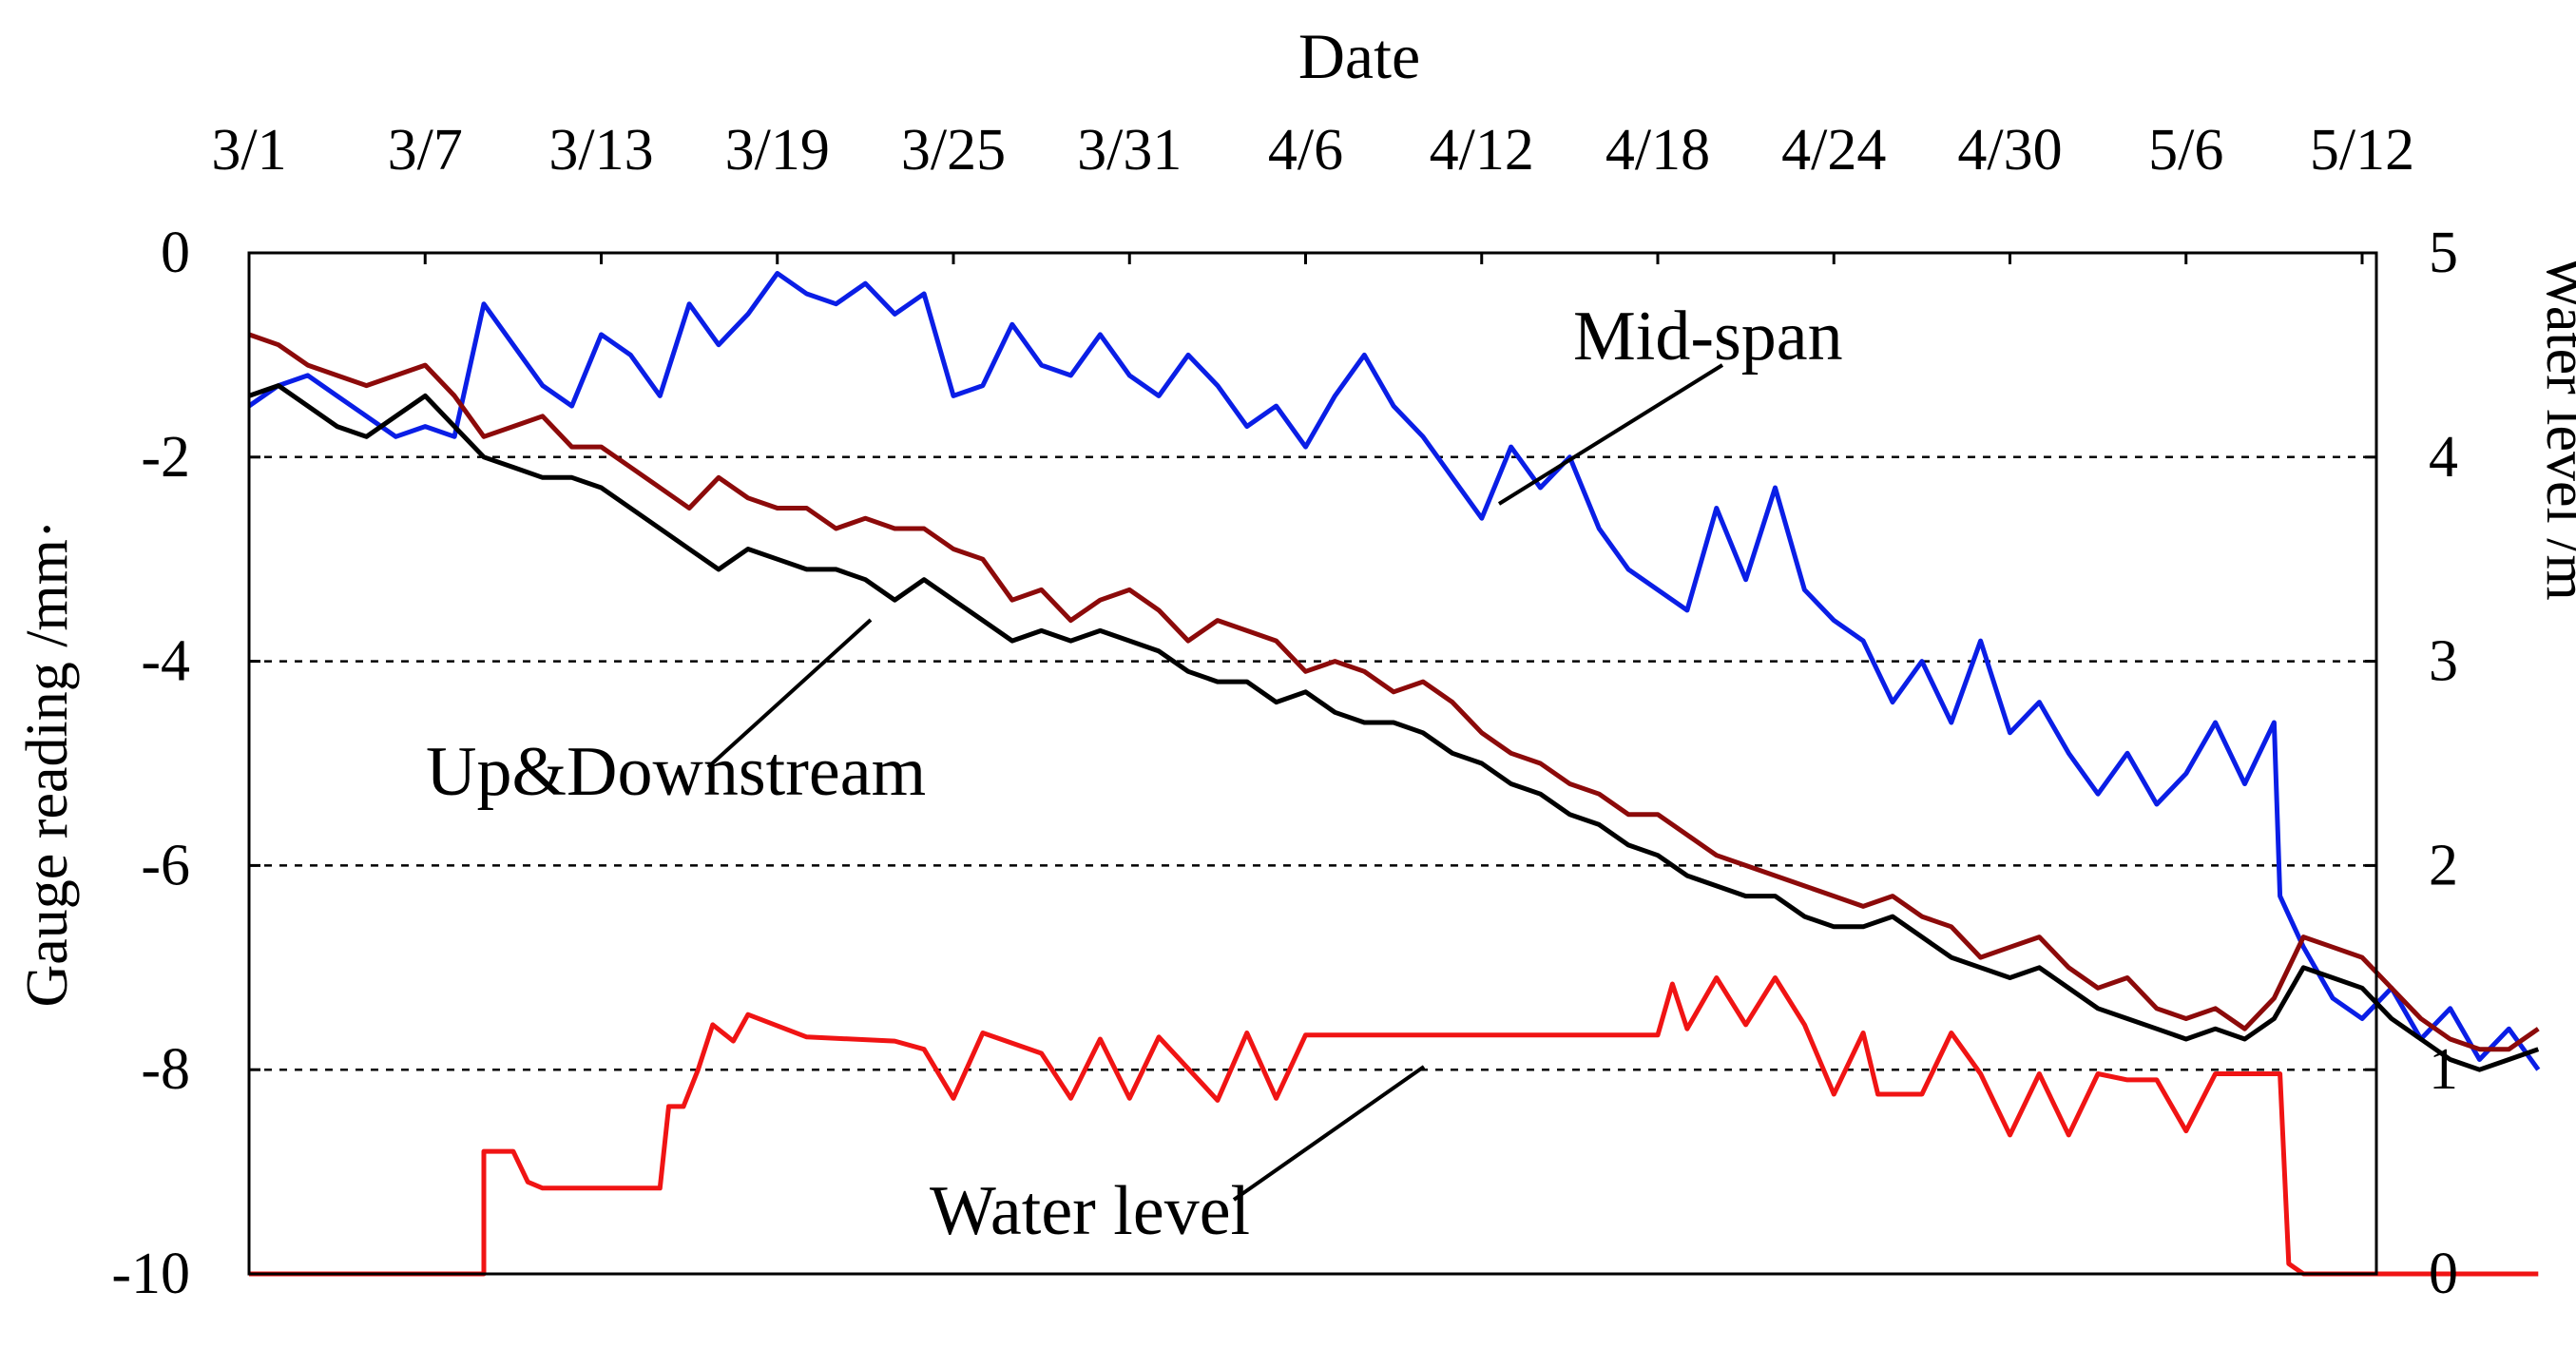 The width and height of the screenshot is (2576, 1349). I want to click on annotation-water-level: Water level, so click(1090, 1211).